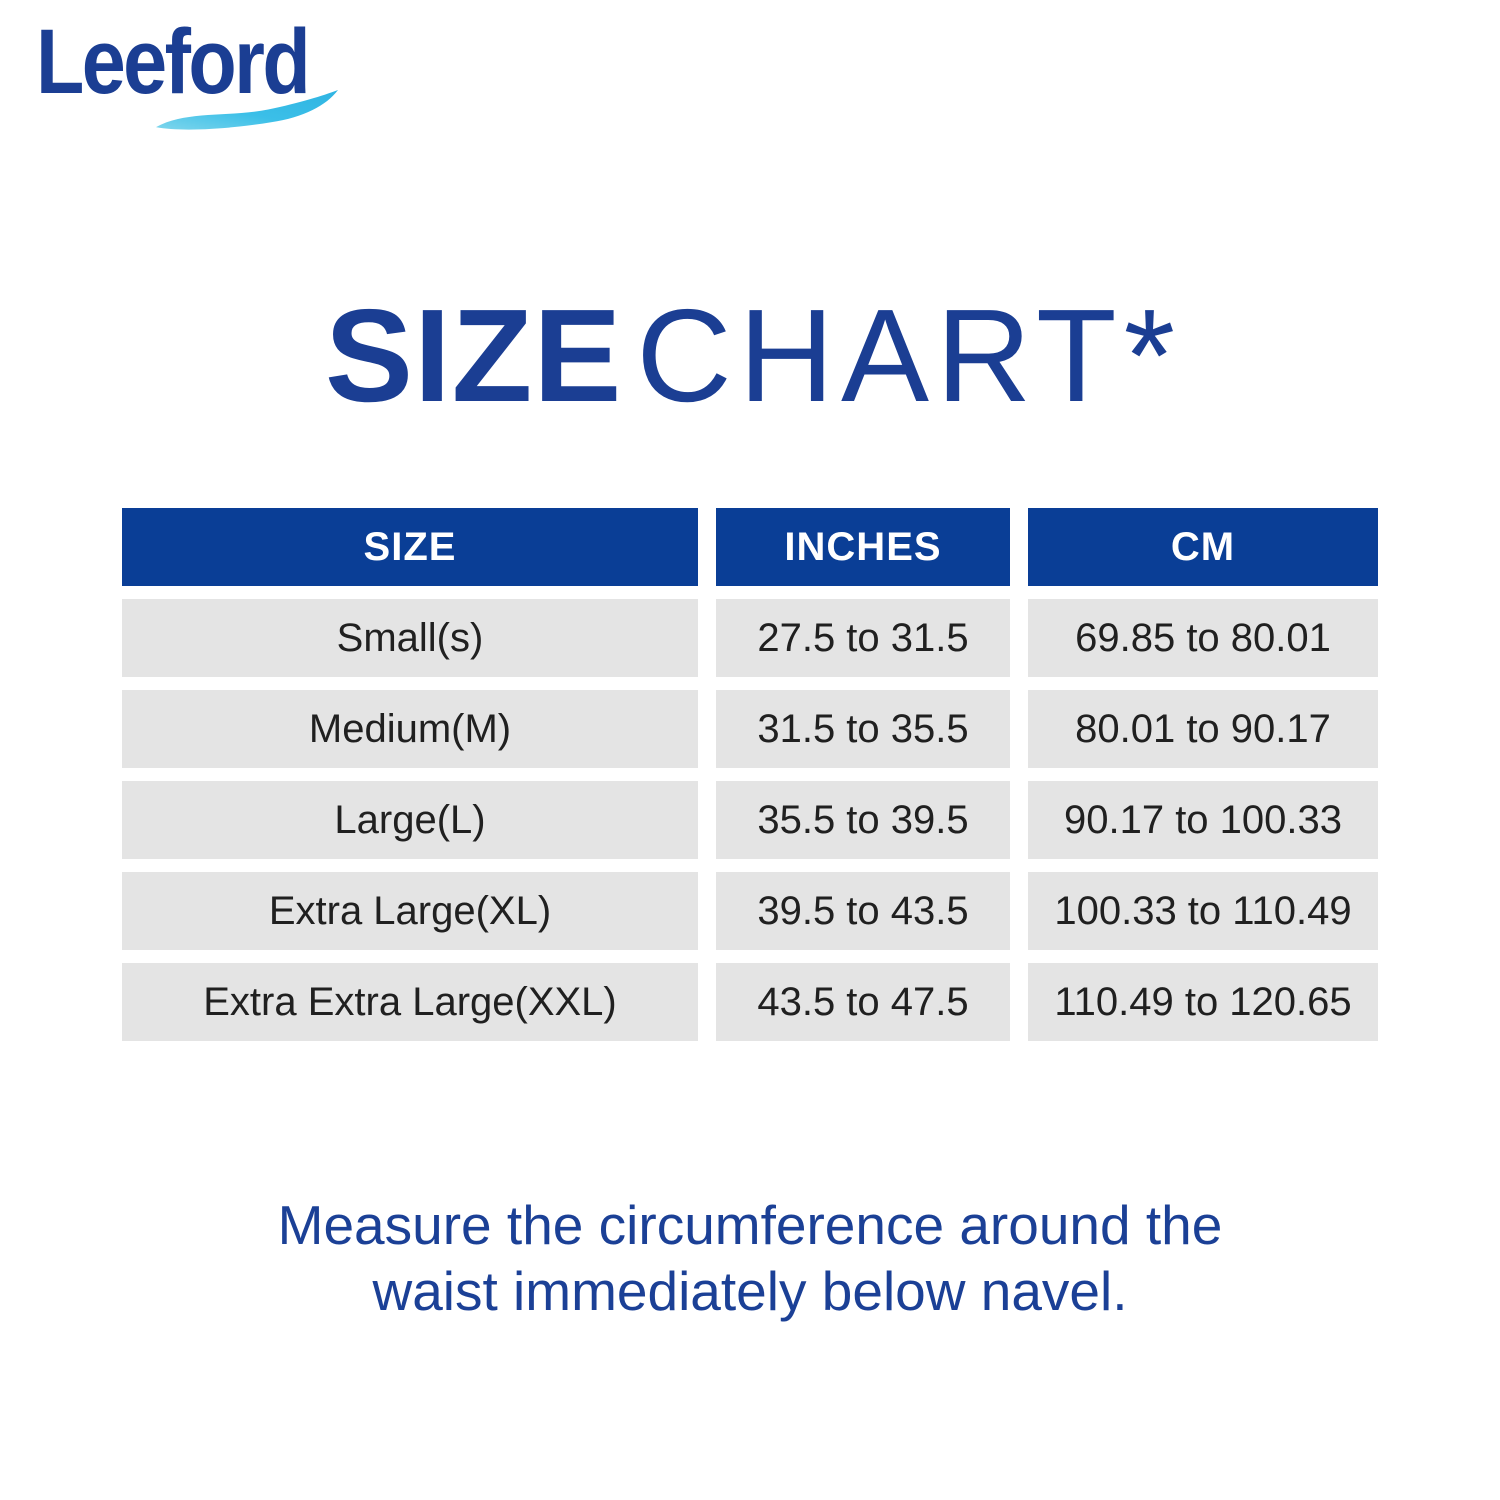 This screenshot has height=1500, width=1500. What do you see at coordinates (880, 355) in the screenshot?
I see `title-word-chart: CHART` at bounding box center [880, 355].